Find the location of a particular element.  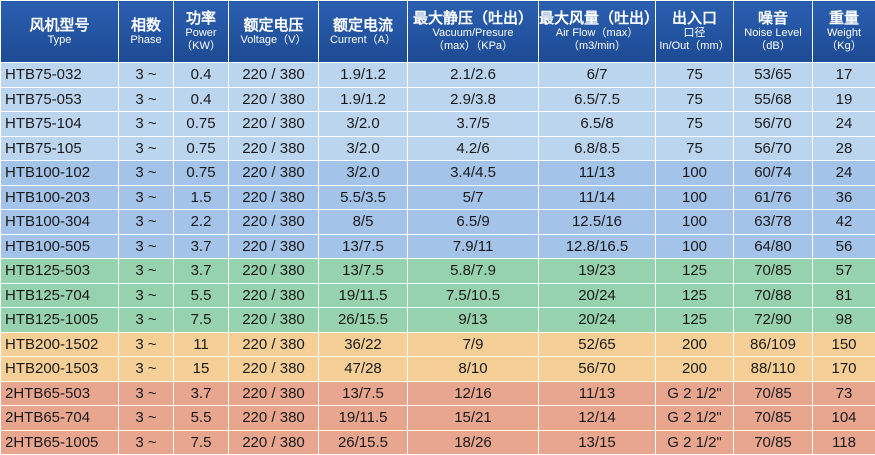

table-cell: 150 is located at coordinates (843, 344).